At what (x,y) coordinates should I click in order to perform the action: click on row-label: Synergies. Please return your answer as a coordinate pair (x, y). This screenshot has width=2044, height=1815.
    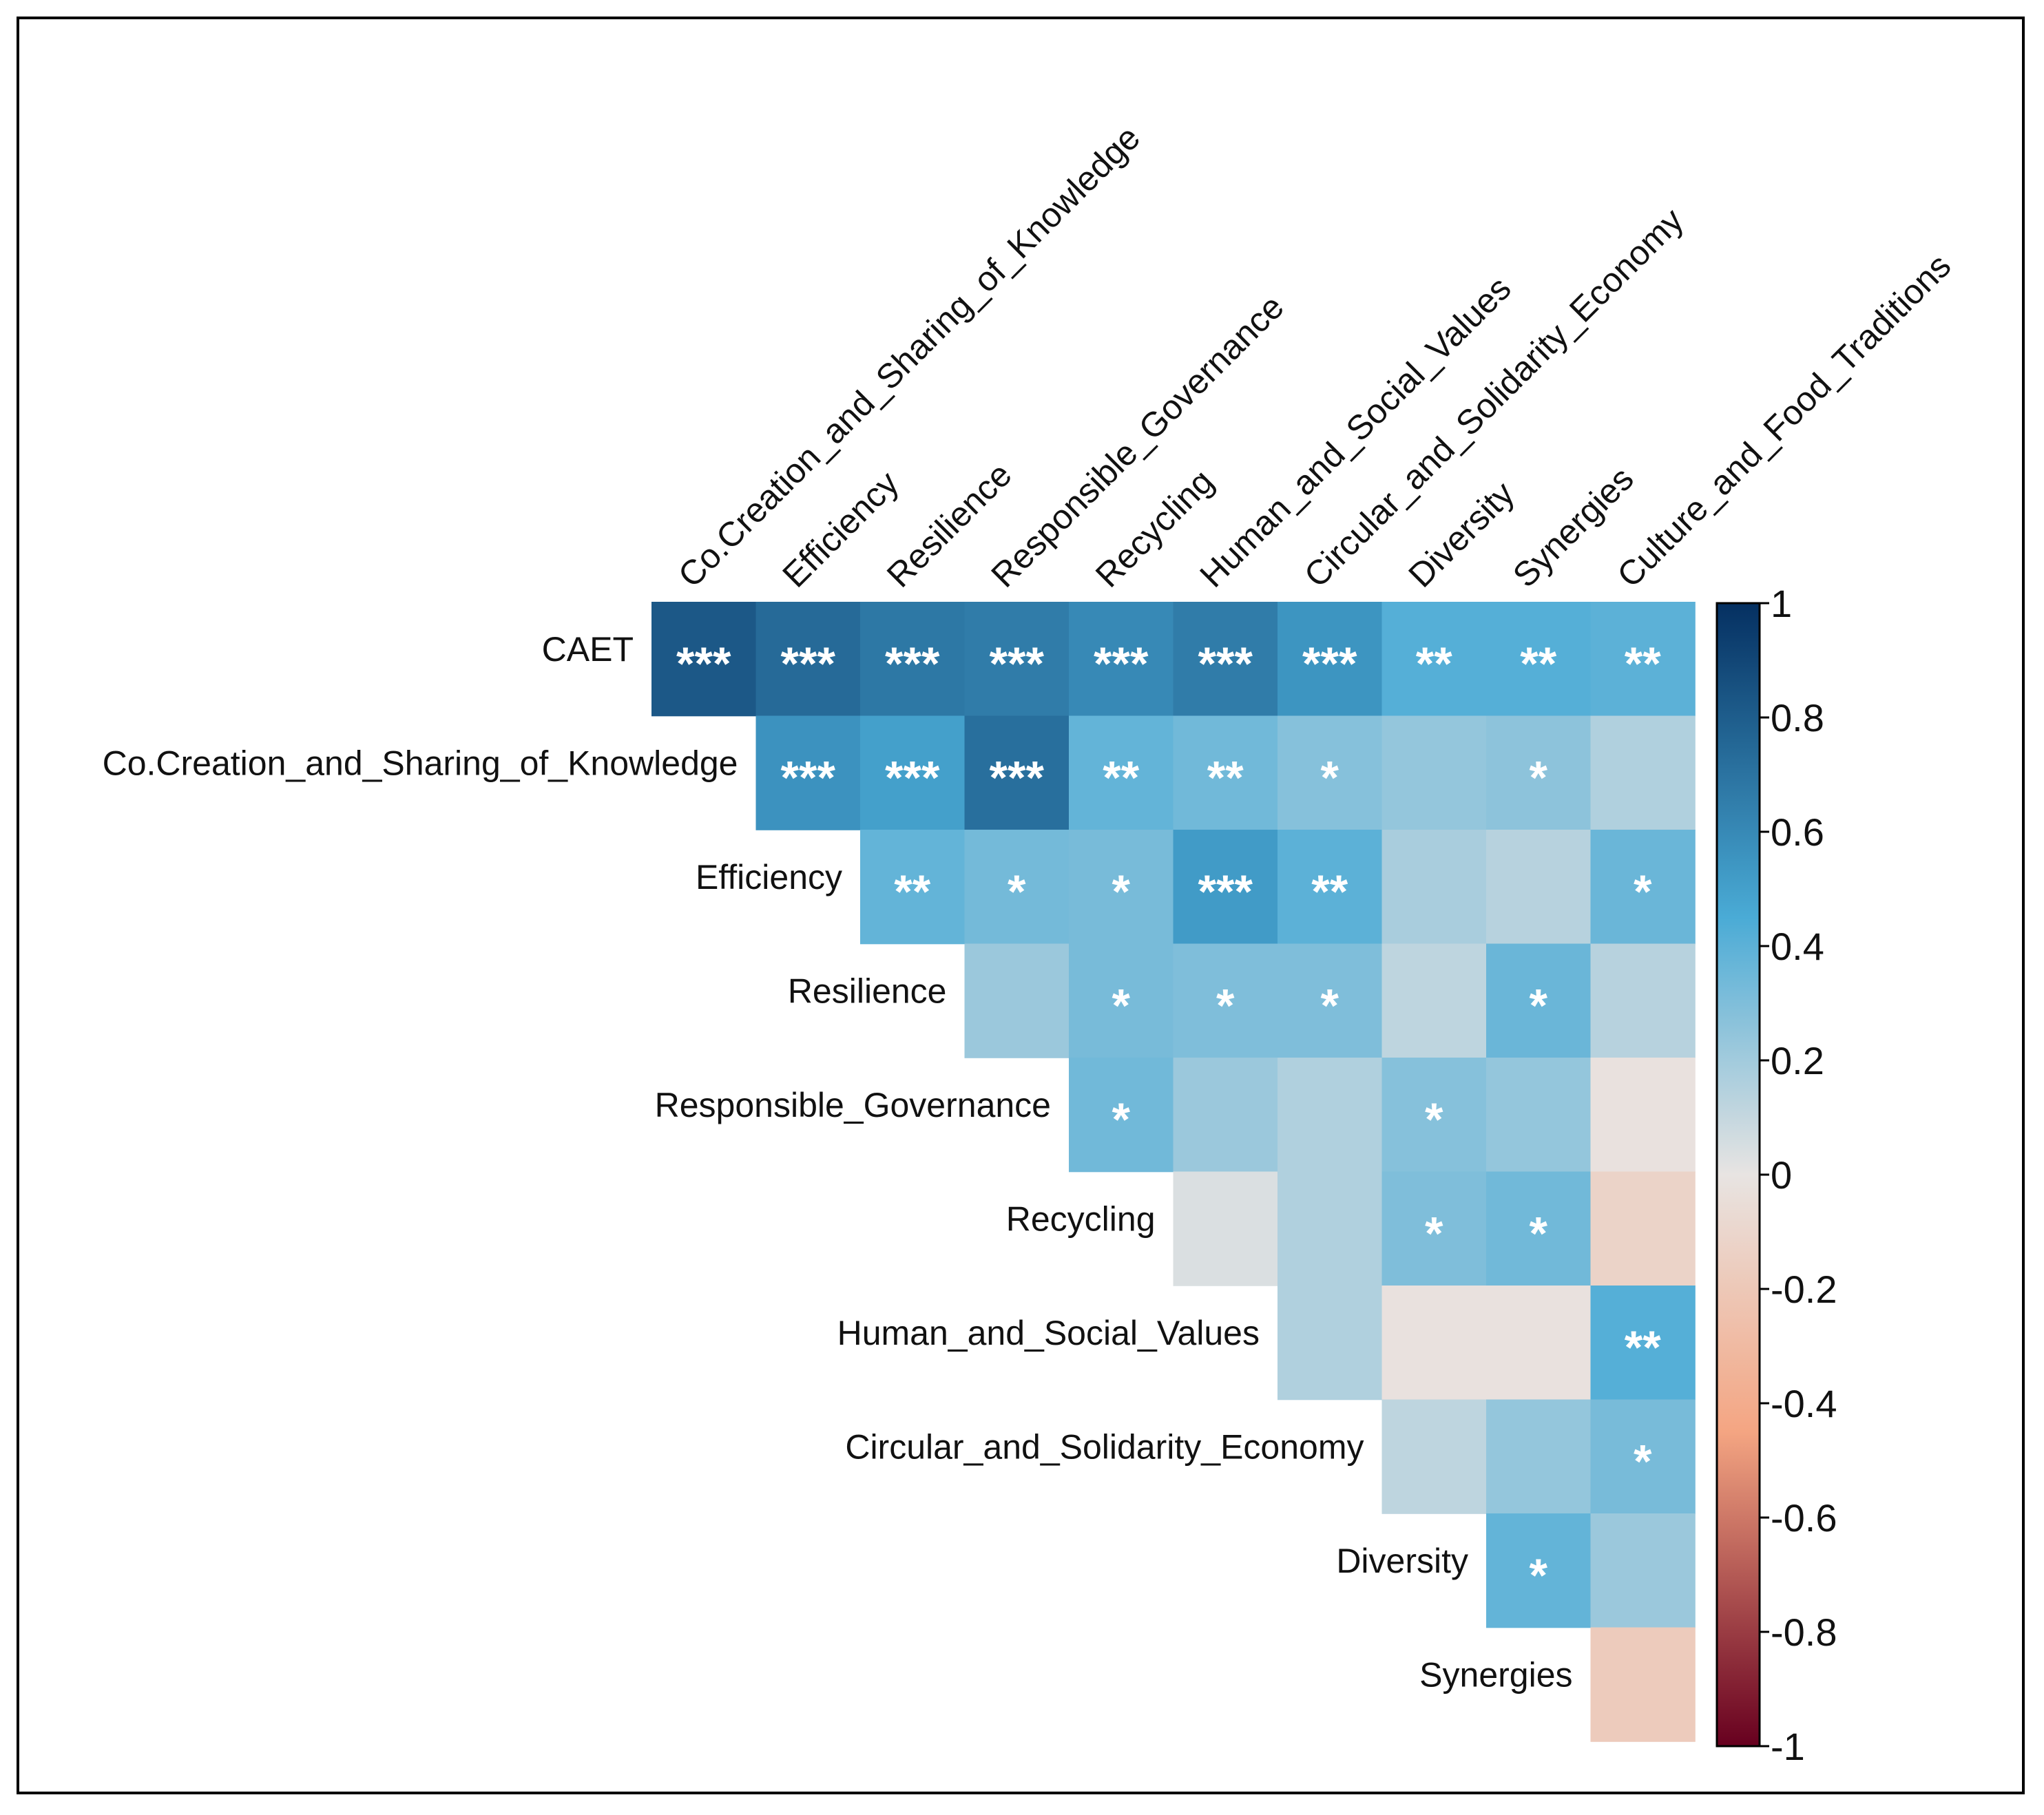
    Looking at the image, I should click on (1495, 1674).